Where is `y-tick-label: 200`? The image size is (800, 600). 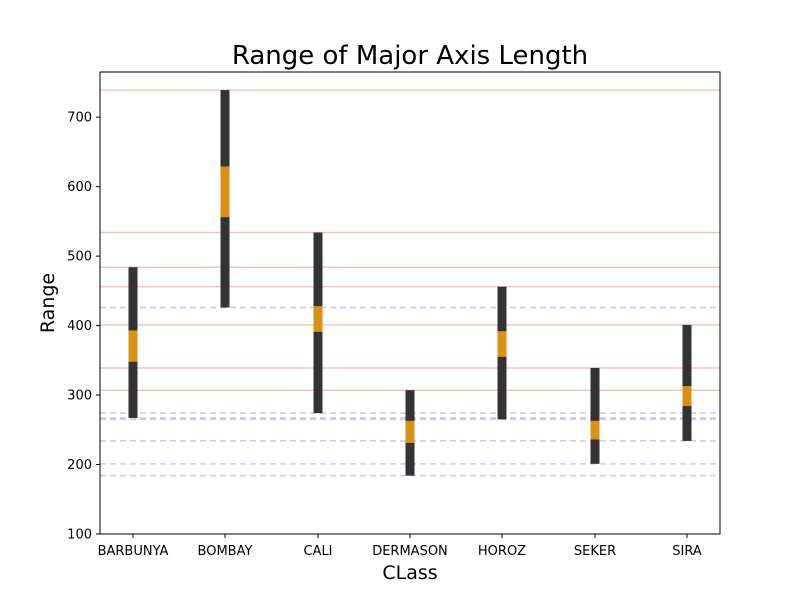 y-tick-label: 200 is located at coordinates (79, 465).